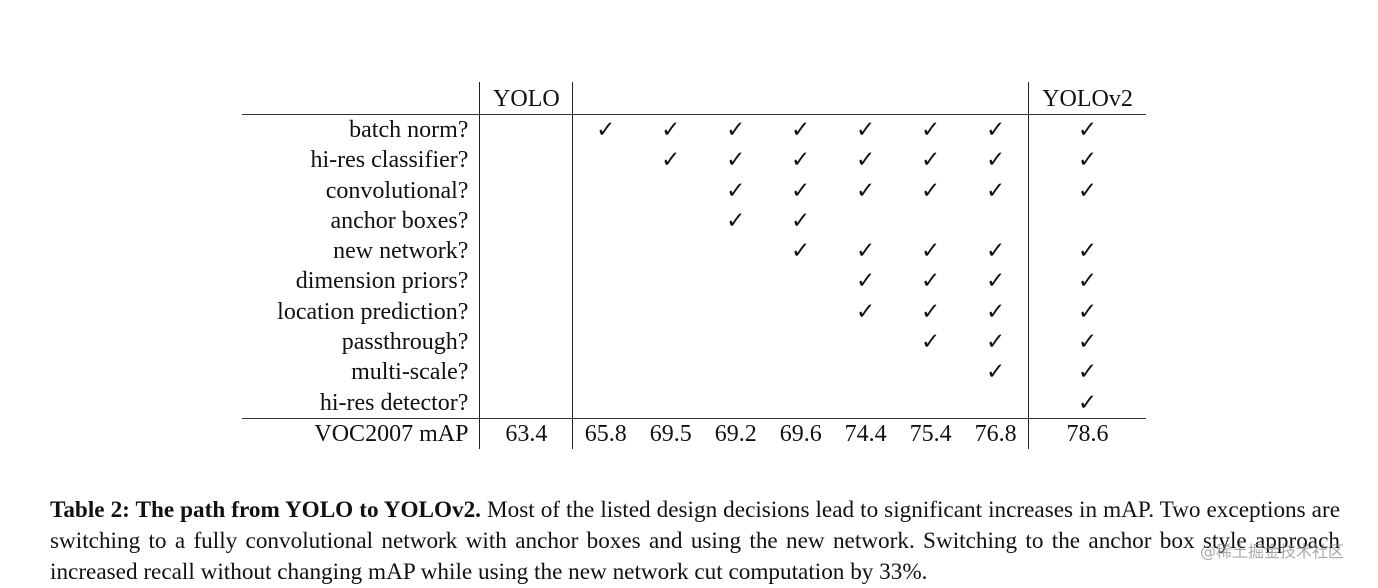 The width and height of the screenshot is (1378, 588). What do you see at coordinates (694, 130) in the screenshot?
I see `table-row: batch norm? ✓ ✓ ✓ ✓ ✓ ✓ ✓ ✓` at bounding box center [694, 130].